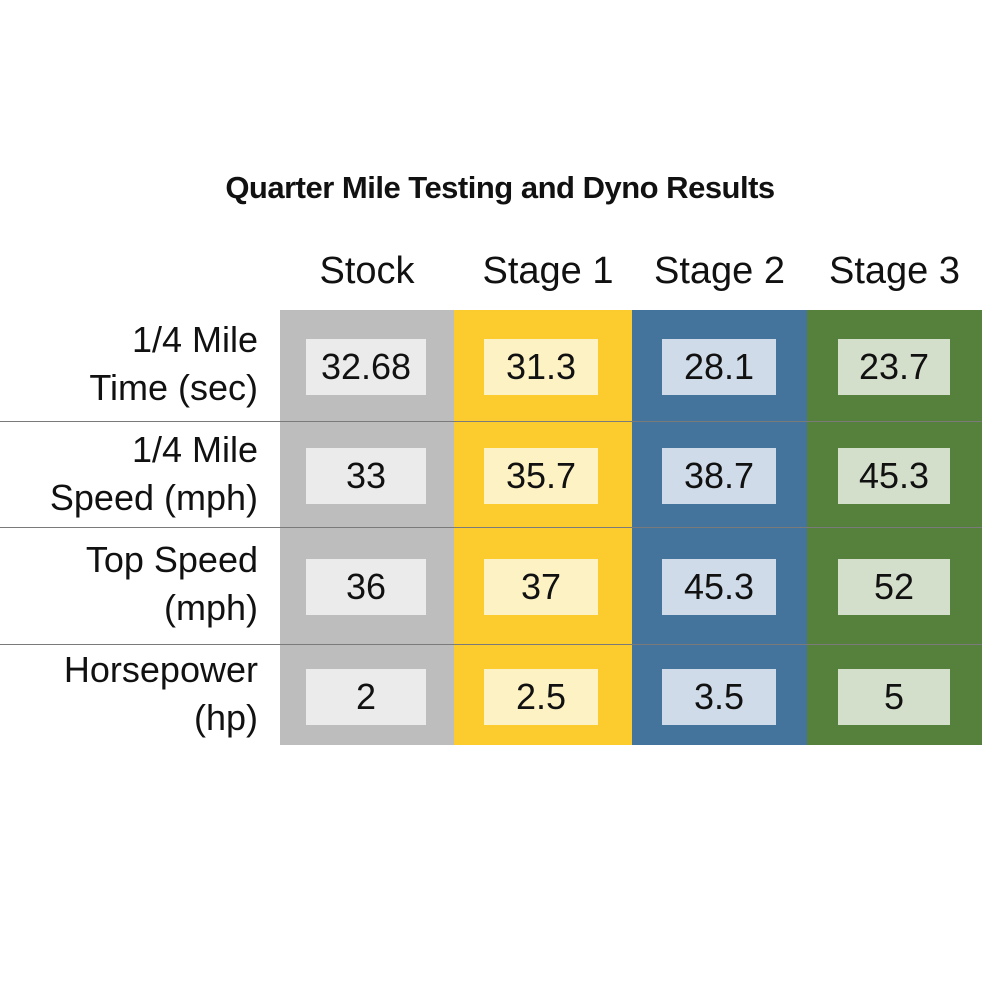  What do you see at coordinates (541, 367) in the screenshot?
I see `table-cell-stage-1: 31.3` at bounding box center [541, 367].